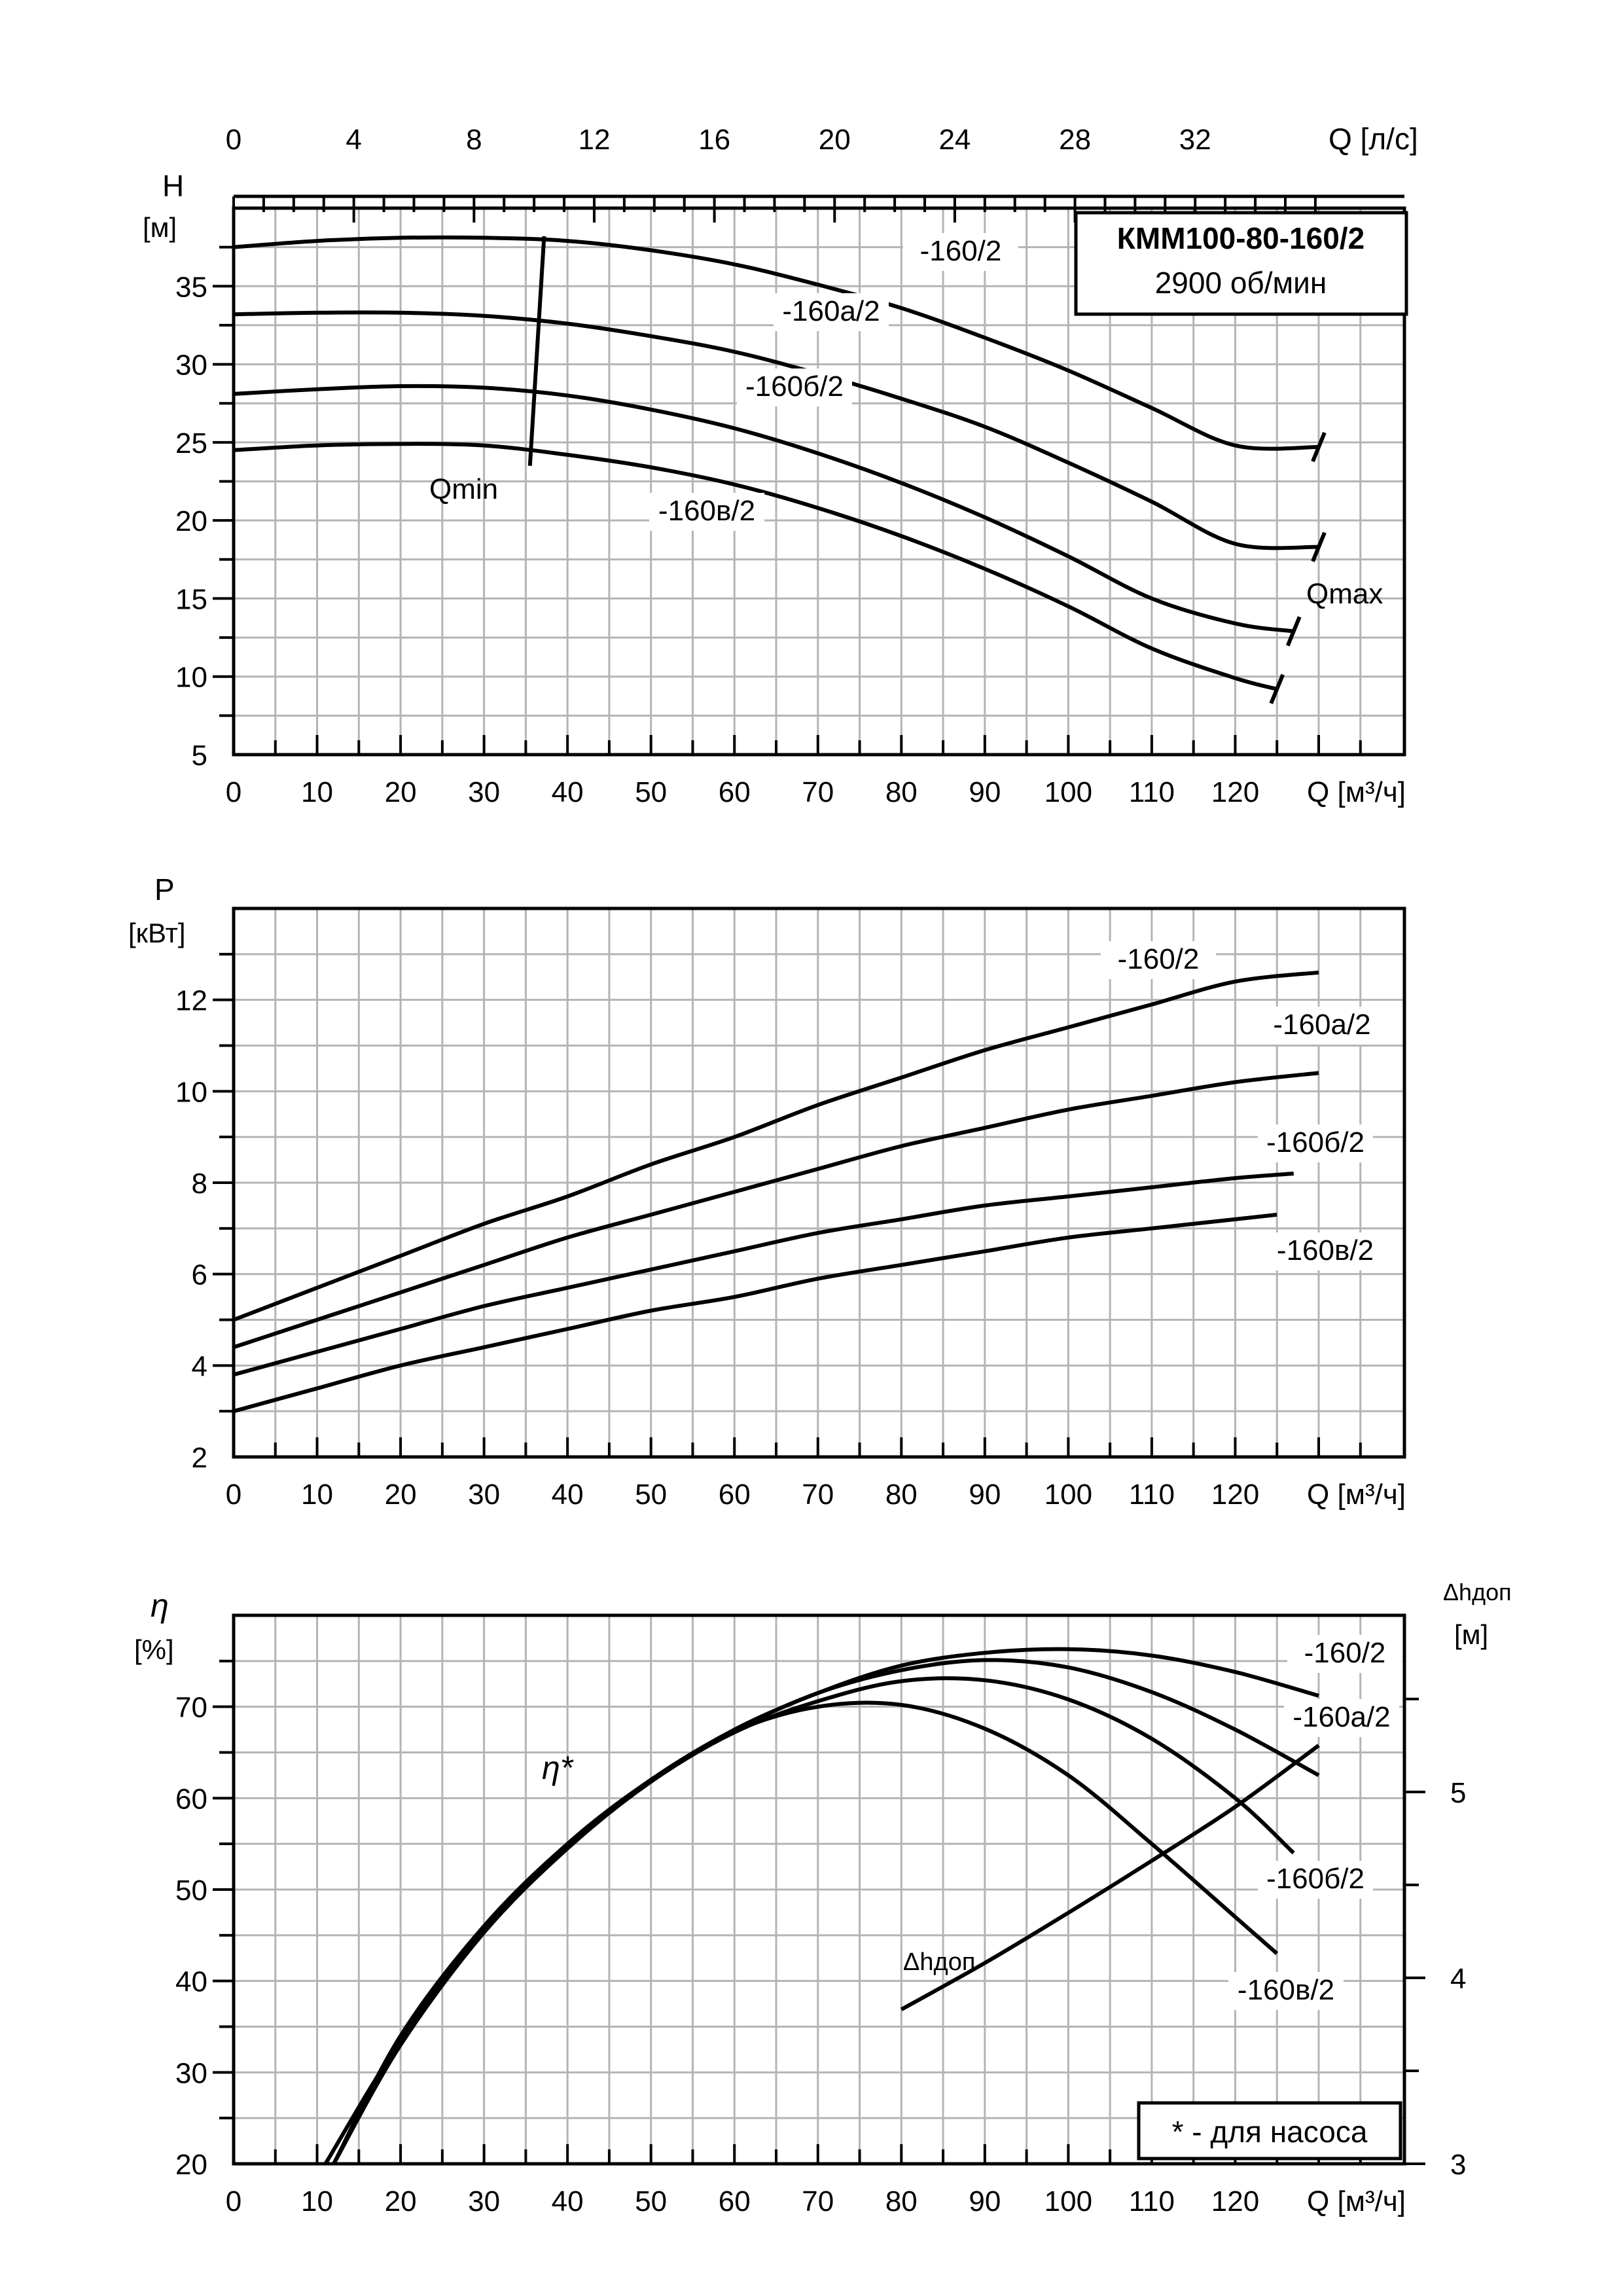 This screenshot has height=2296, width=1623. What do you see at coordinates (714, 140) in the screenshot?
I see `top-axis-tick-label: 16` at bounding box center [714, 140].